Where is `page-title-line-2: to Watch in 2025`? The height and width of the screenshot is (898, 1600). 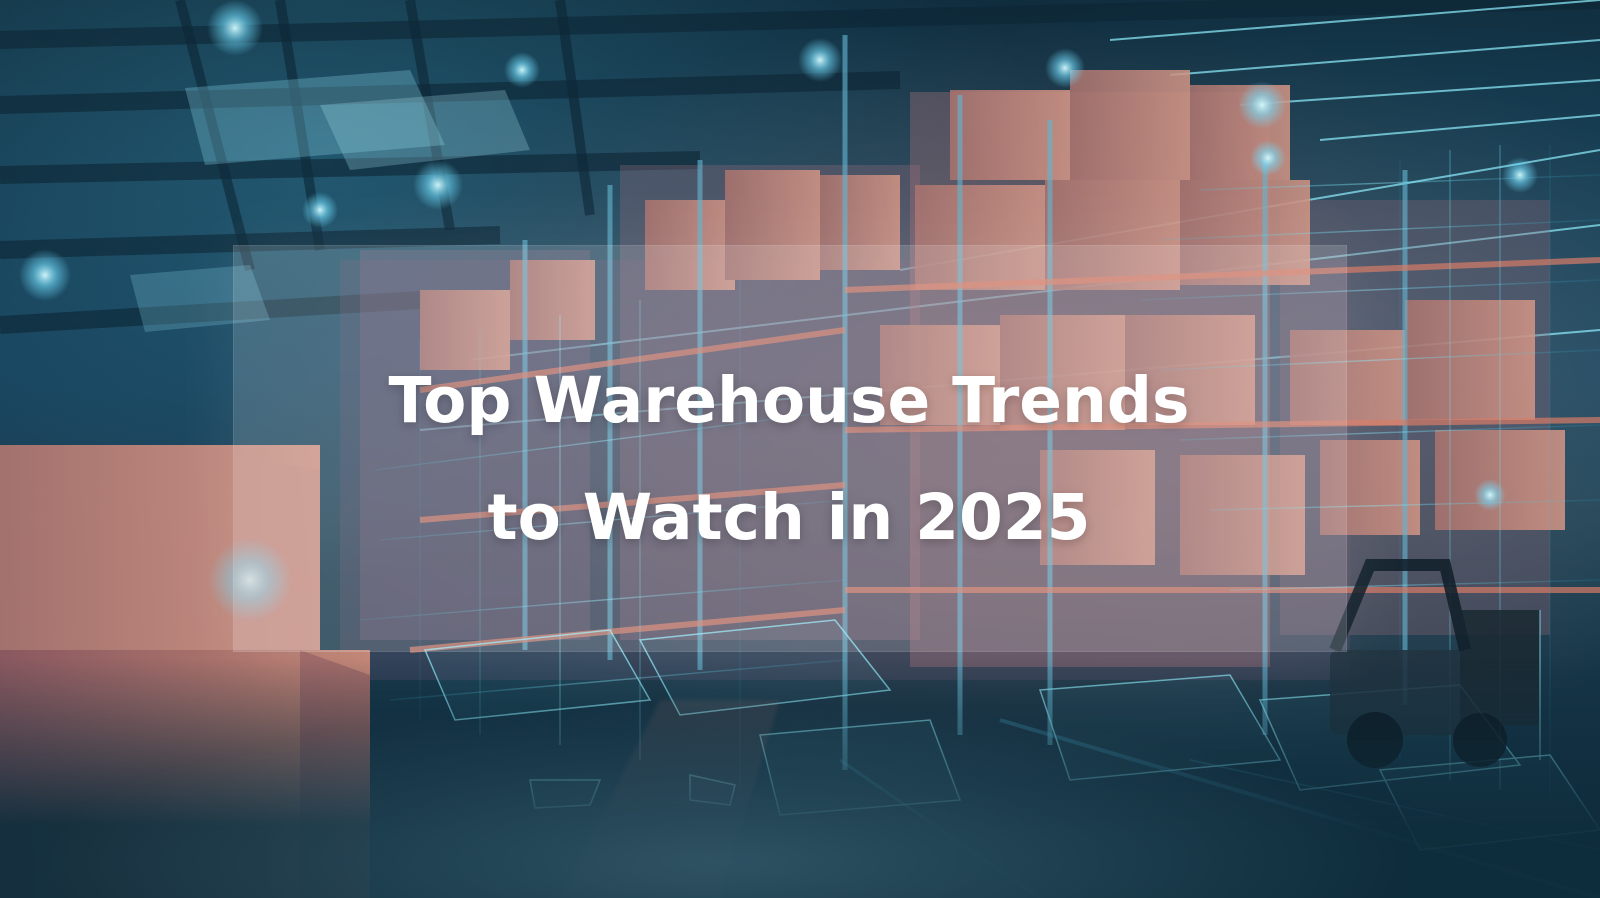 page-title-line-2: to Watch in 2025 is located at coordinates (789, 517).